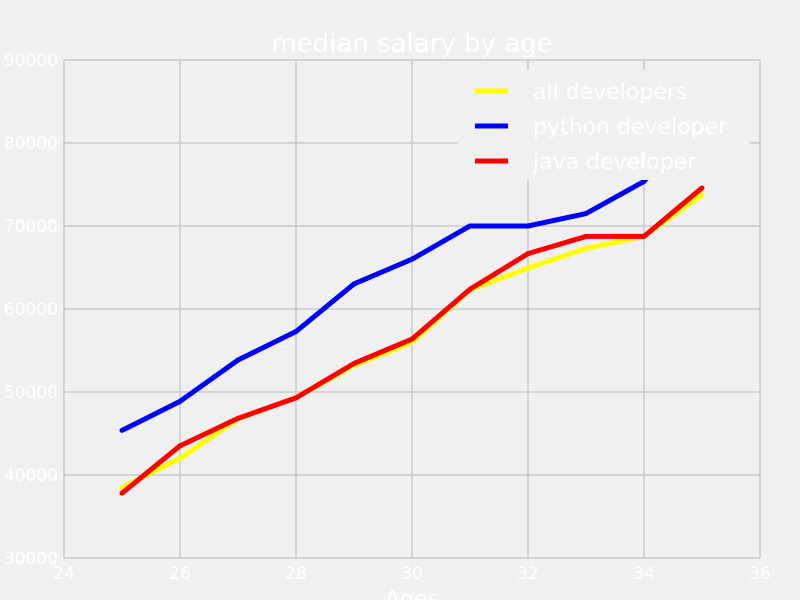 This screenshot has height=600, width=800. Describe the element at coordinates (630, 127) in the screenshot. I see `legend-label: python developer` at that location.